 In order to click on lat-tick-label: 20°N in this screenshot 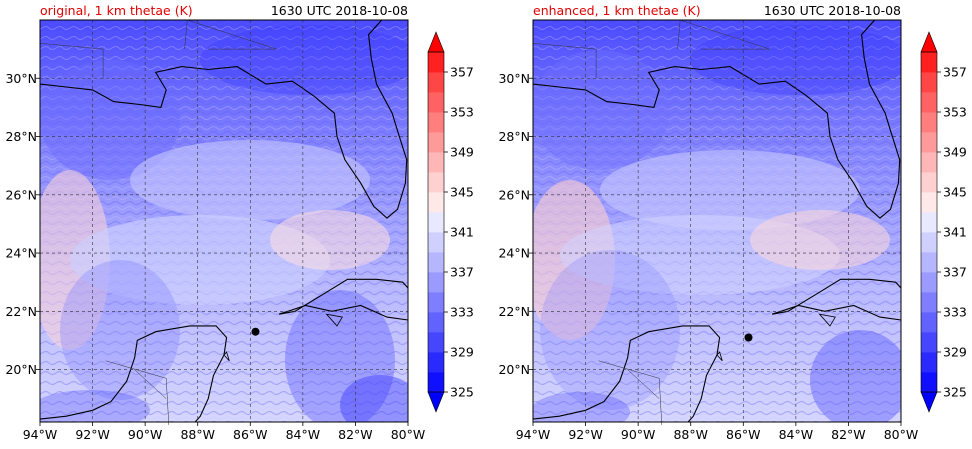, I will do `click(21, 369)`.